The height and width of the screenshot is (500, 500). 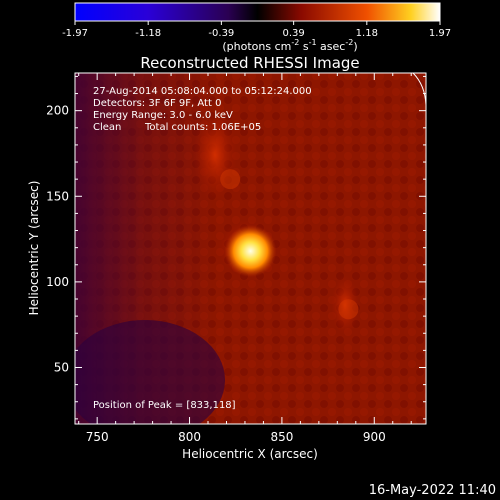 I want to click on y-tick-label: 150, so click(x=57, y=196).